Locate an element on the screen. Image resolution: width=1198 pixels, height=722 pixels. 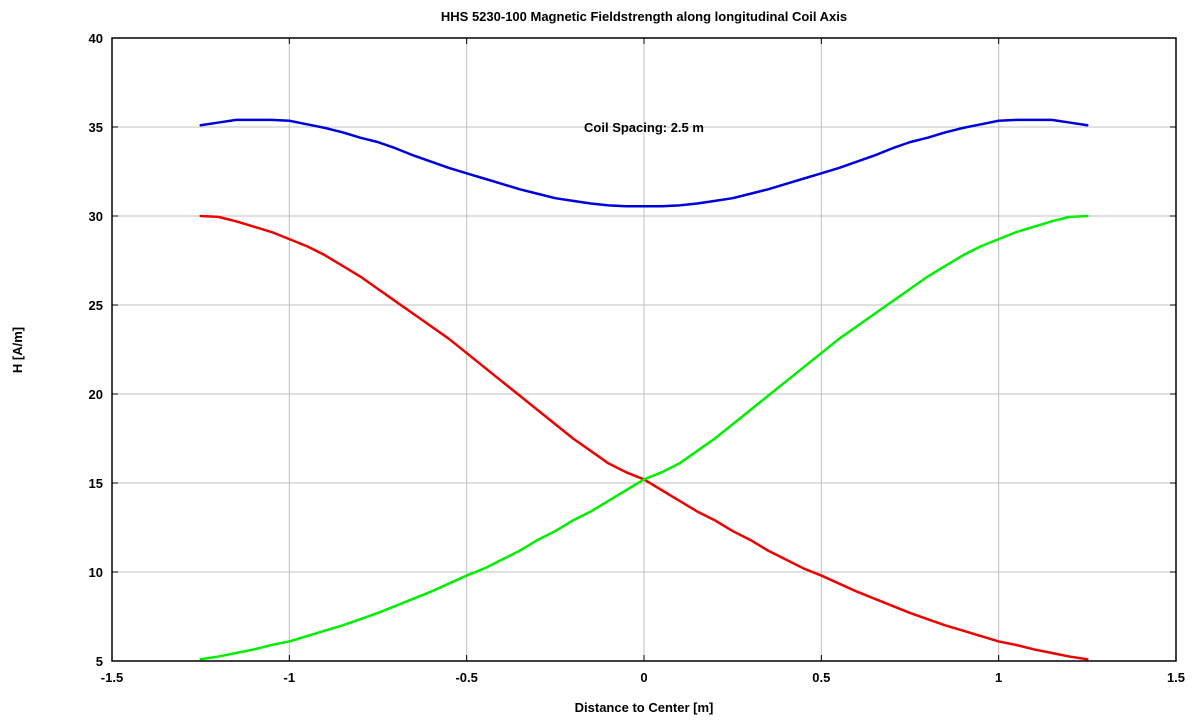
x-tick-label: 1 is located at coordinates (998, 677).